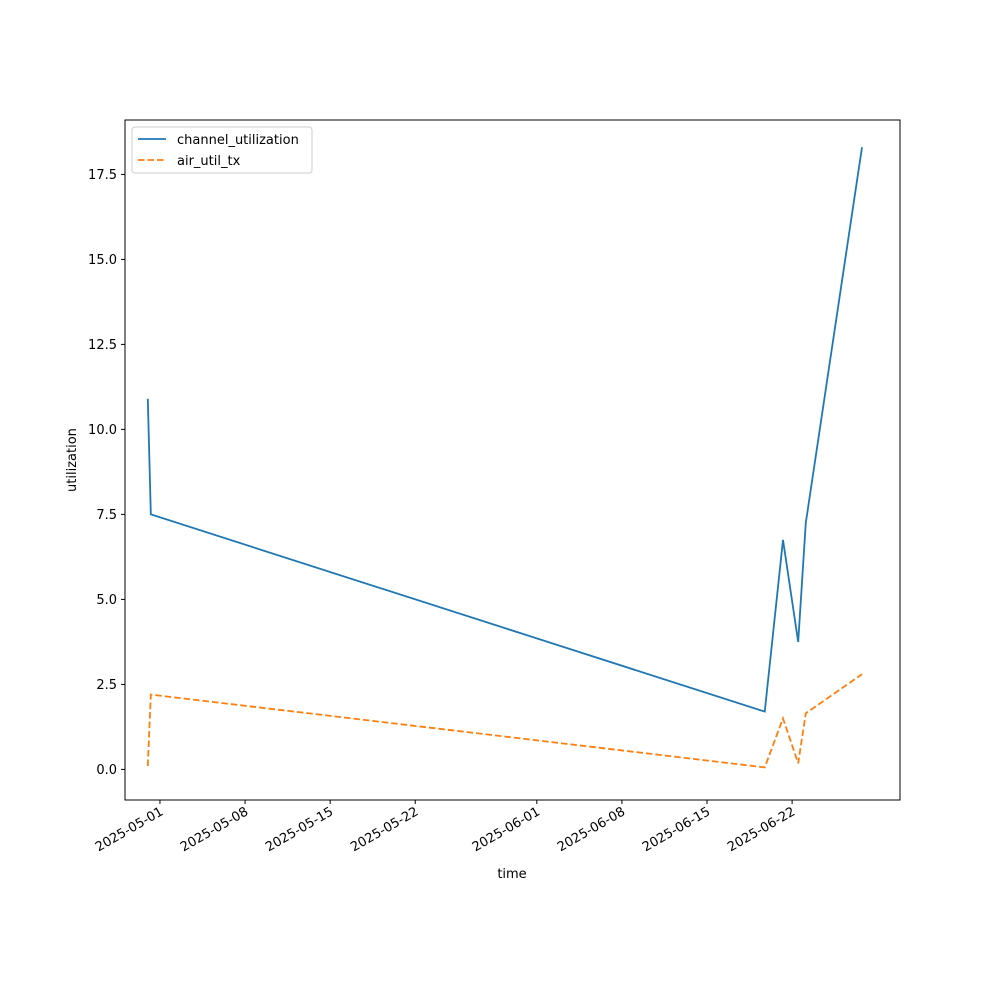  I want to click on legend-label-air_util_tx: air_util_tx, so click(209, 161).